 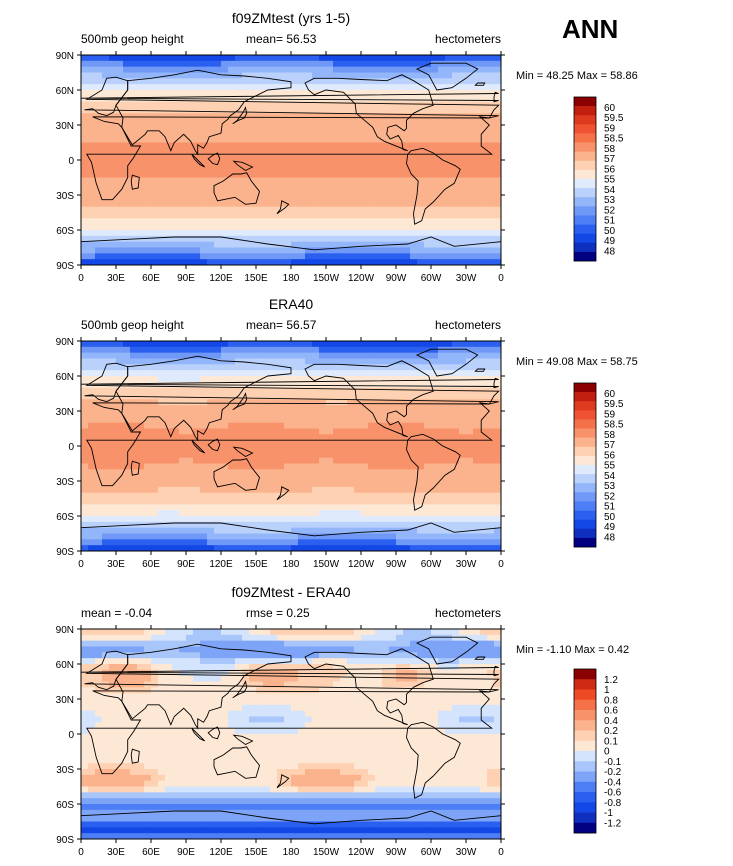 What do you see at coordinates (132, 325) in the screenshot?
I see `panel-left-label: 500mb geop height` at bounding box center [132, 325].